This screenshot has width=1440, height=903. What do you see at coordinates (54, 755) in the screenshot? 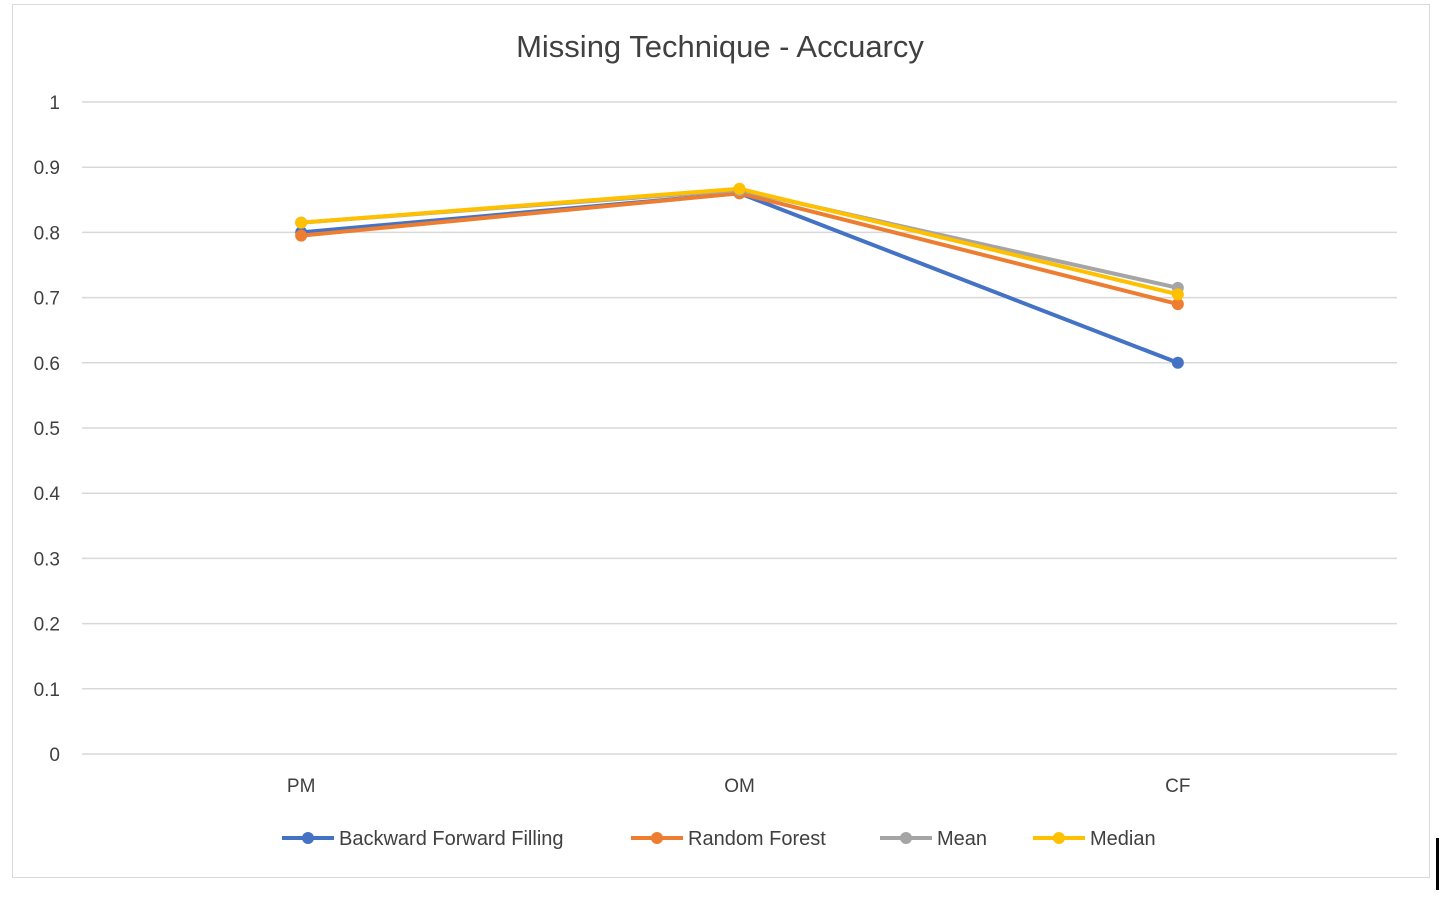
I see `y-tick-label: 0` at bounding box center [54, 755].